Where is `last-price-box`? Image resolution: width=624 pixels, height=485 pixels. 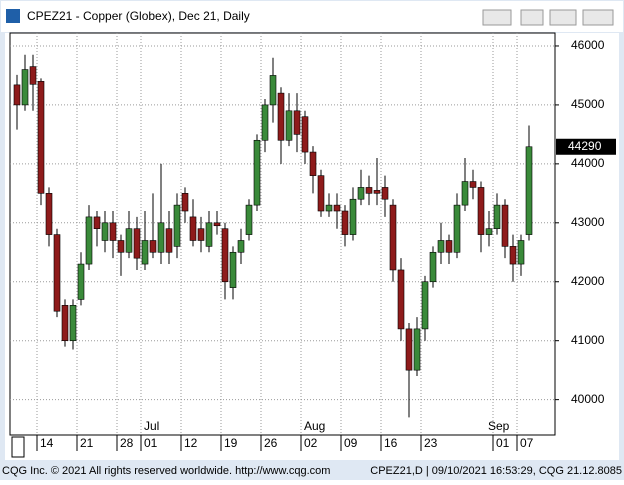
last-price-box is located at coordinates (586, 146).